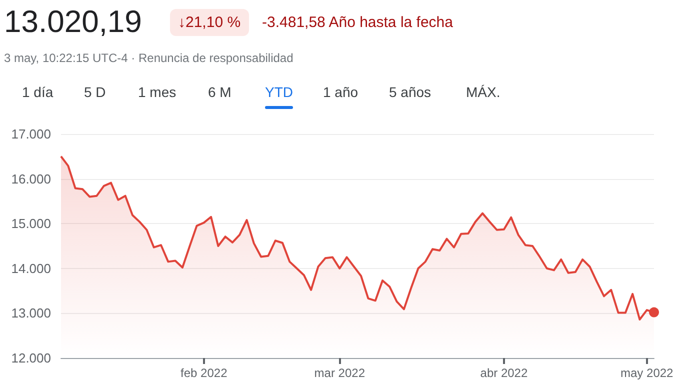 This screenshot has height=392, width=679. I want to click on y-tick-label: 15.000, so click(31, 224).